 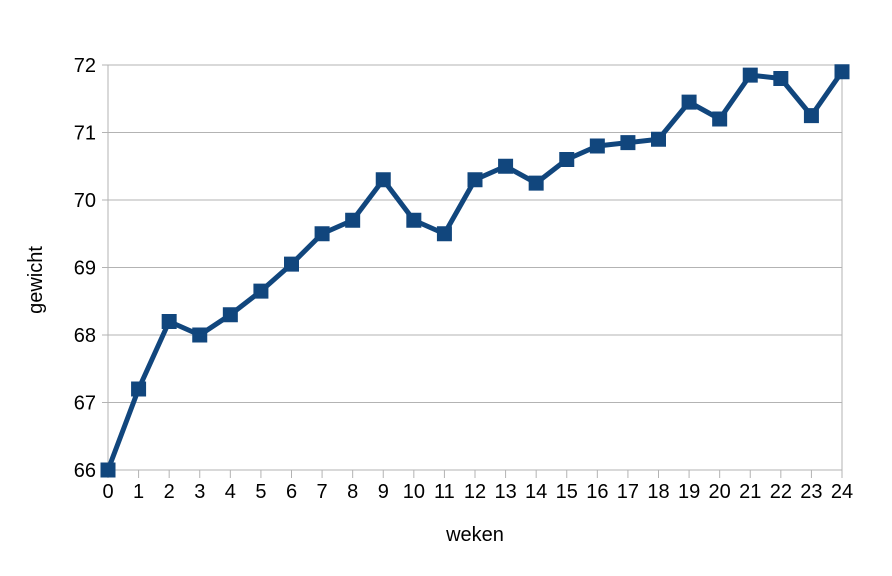 What do you see at coordinates (260, 492) in the screenshot?
I see `x-tick-label: 5` at bounding box center [260, 492].